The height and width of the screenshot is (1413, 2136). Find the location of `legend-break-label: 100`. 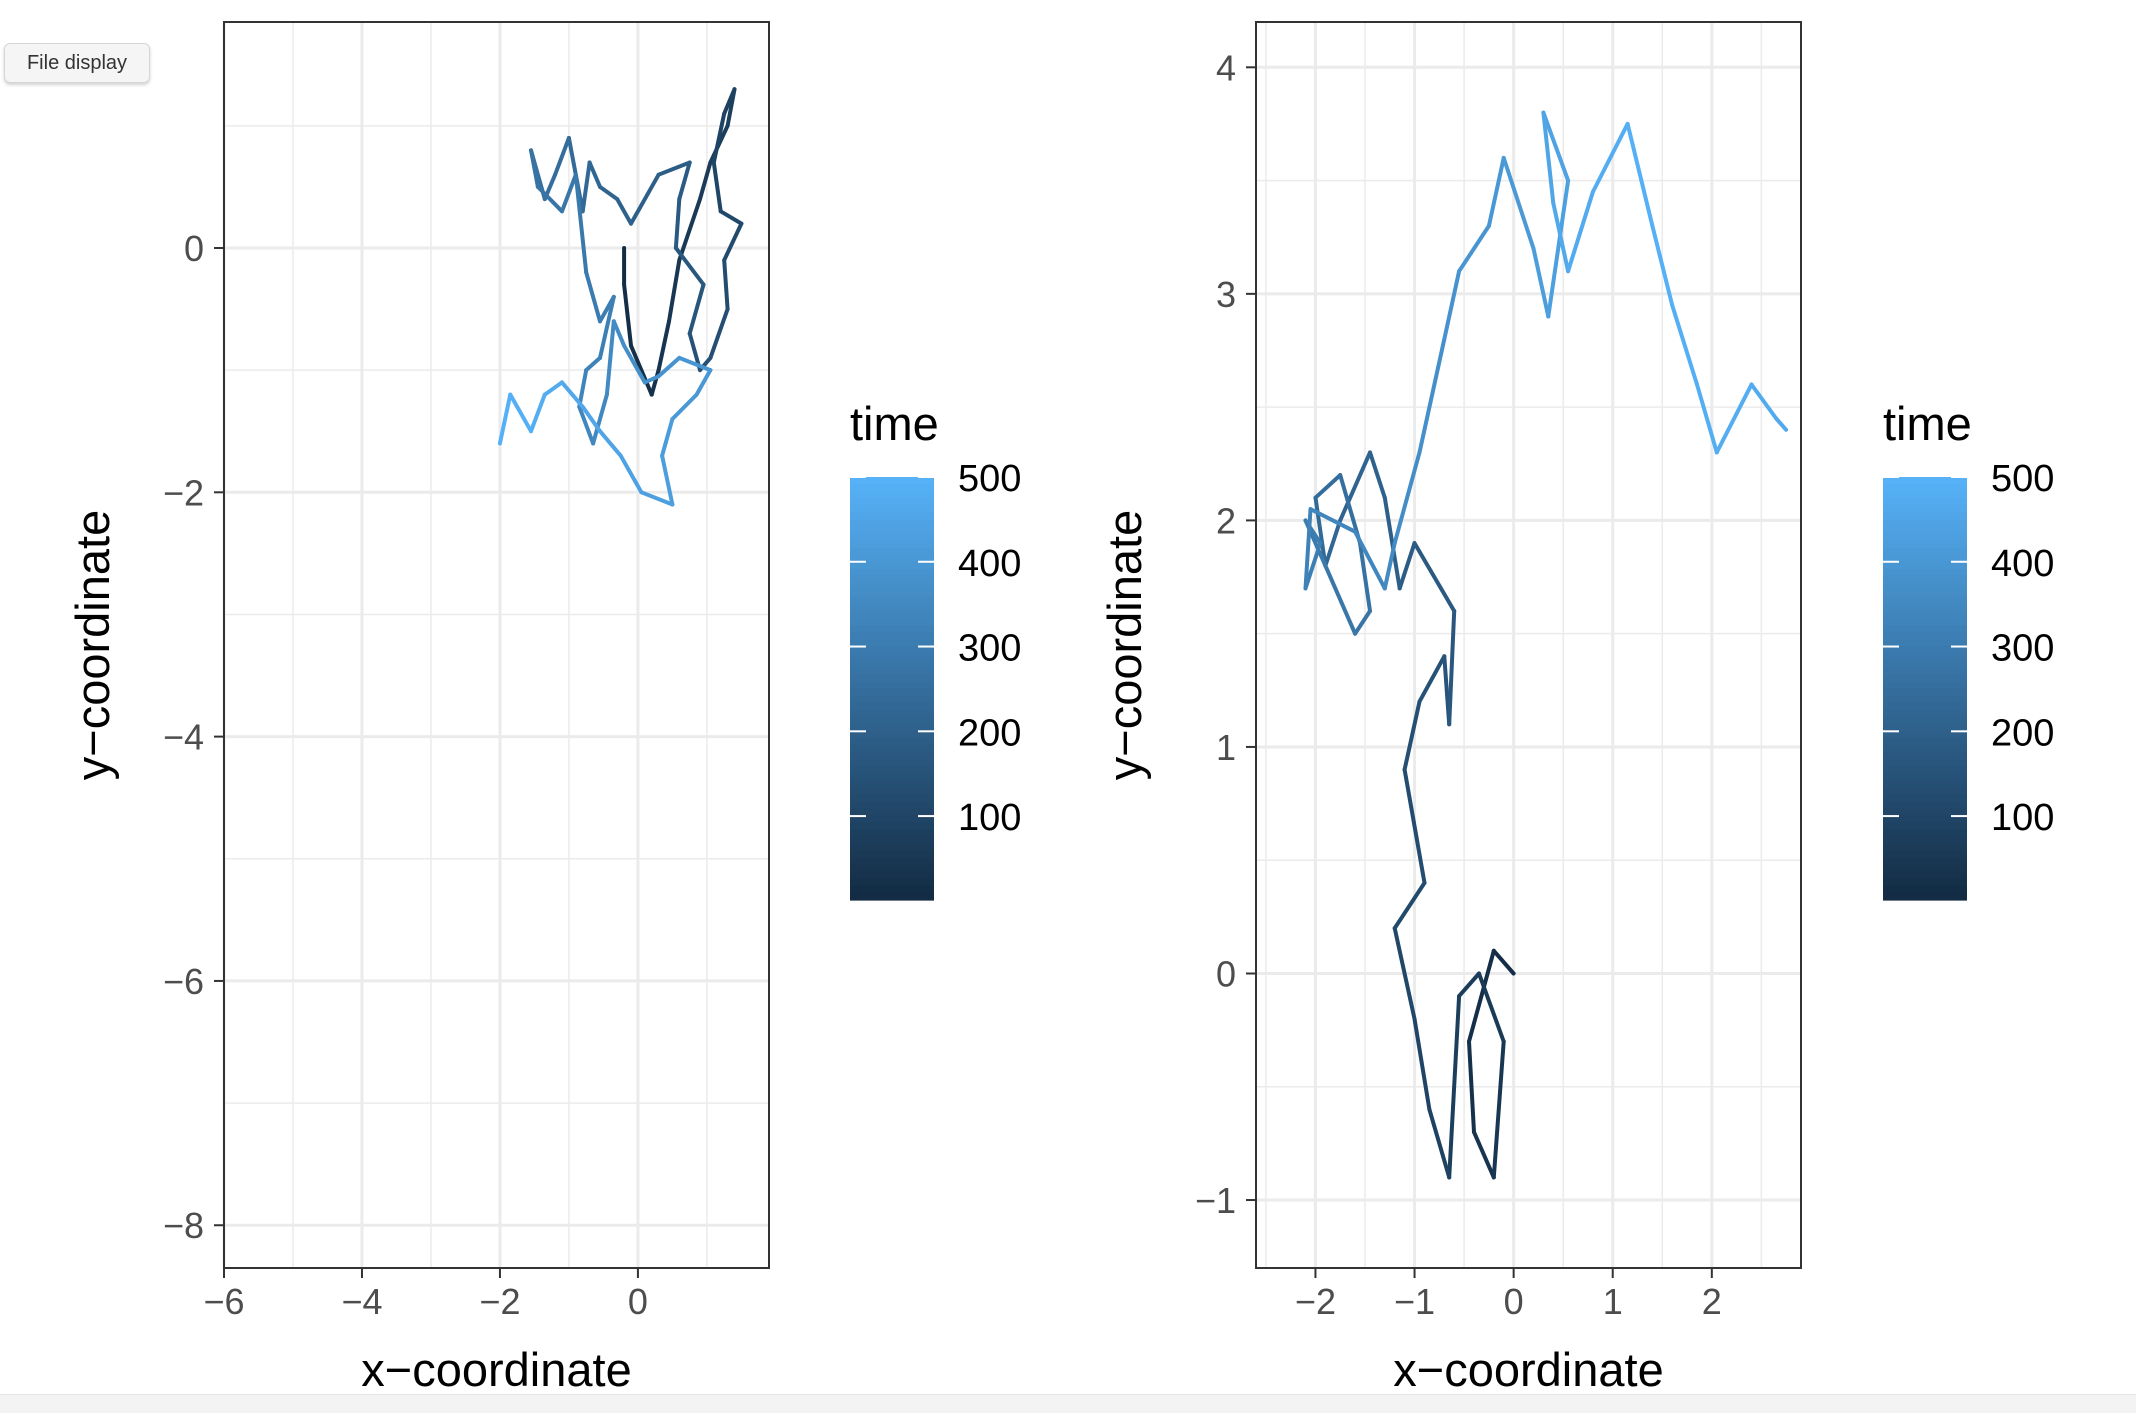

legend-break-label: 100 is located at coordinates (989, 818).